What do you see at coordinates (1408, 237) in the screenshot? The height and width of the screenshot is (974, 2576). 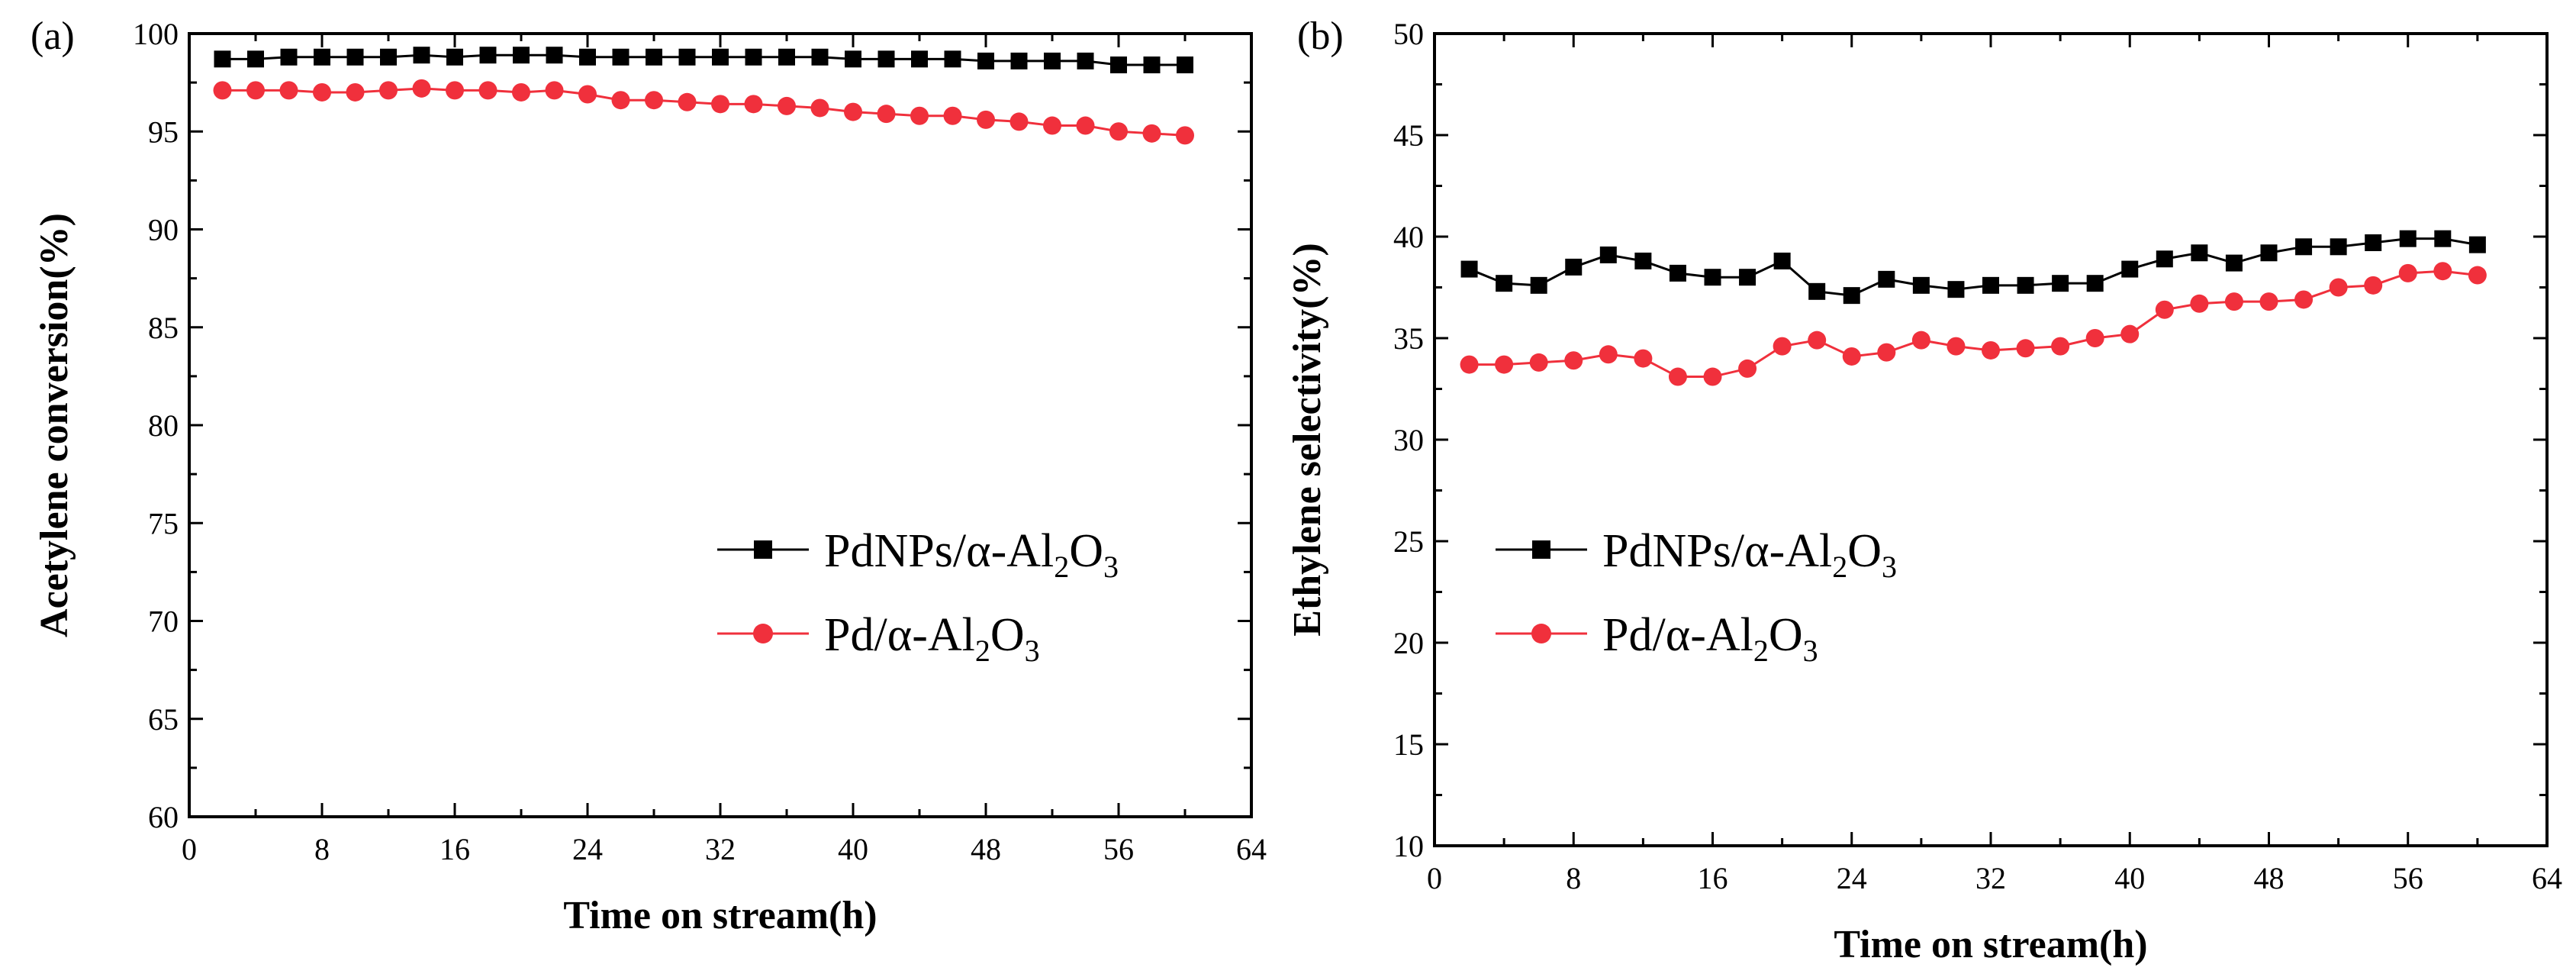 I see `y-tick-label: 40` at bounding box center [1408, 237].